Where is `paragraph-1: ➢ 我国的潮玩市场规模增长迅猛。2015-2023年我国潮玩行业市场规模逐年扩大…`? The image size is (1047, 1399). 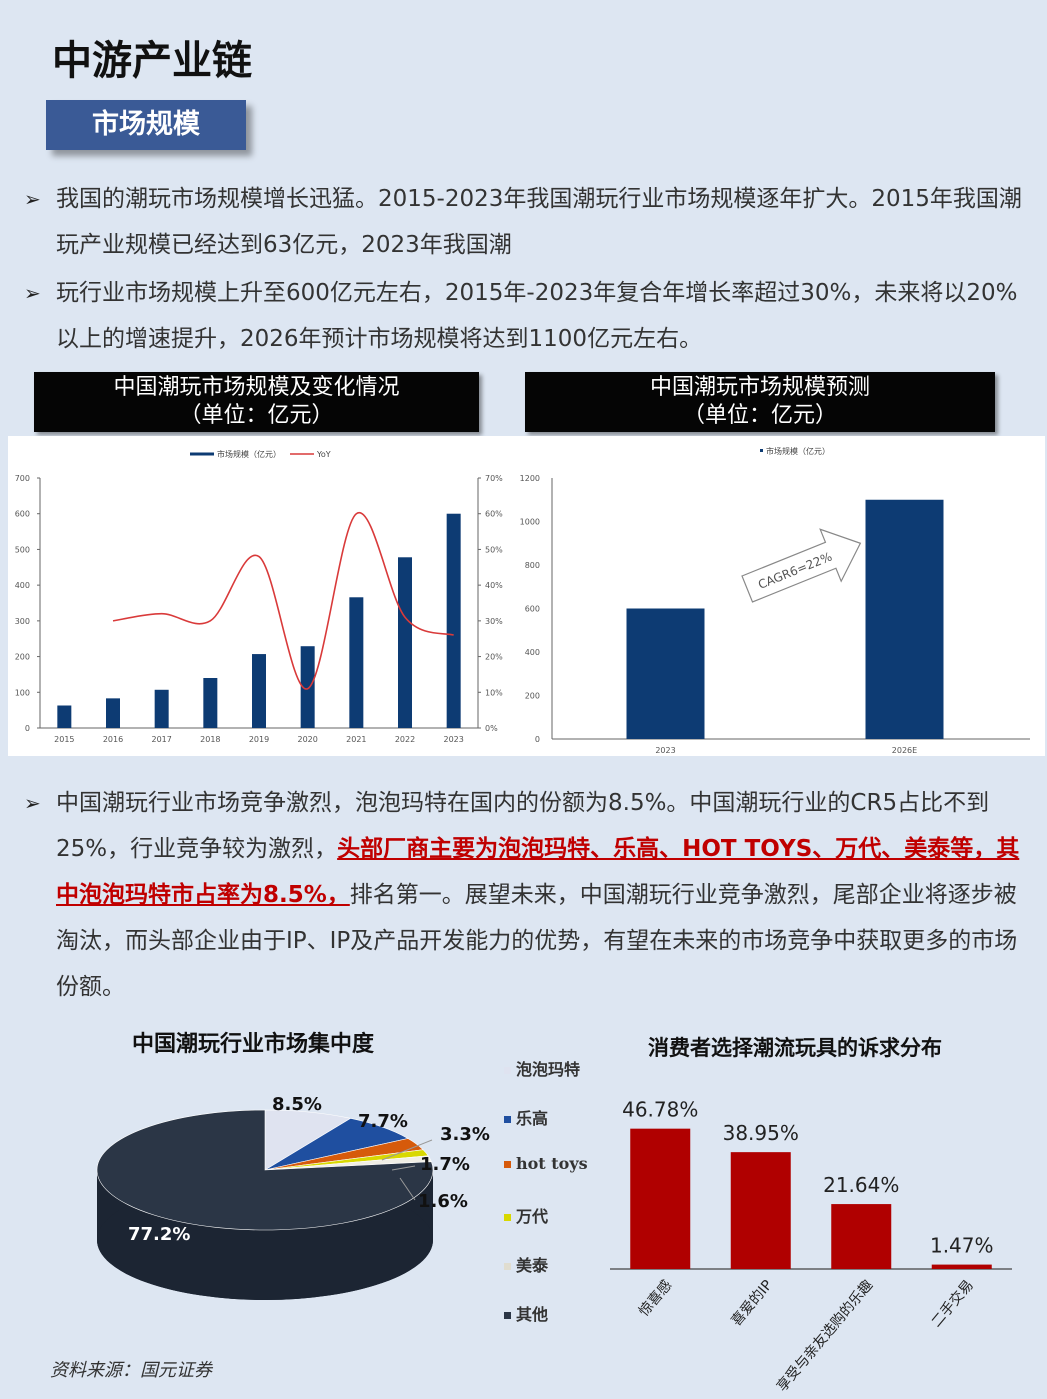 paragraph-1: ➢ 我国的潮玩市场规模增长迅猛。2015-2023年我国潮玩行业市场规模逐年扩大… is located at coordinates (526, 222).